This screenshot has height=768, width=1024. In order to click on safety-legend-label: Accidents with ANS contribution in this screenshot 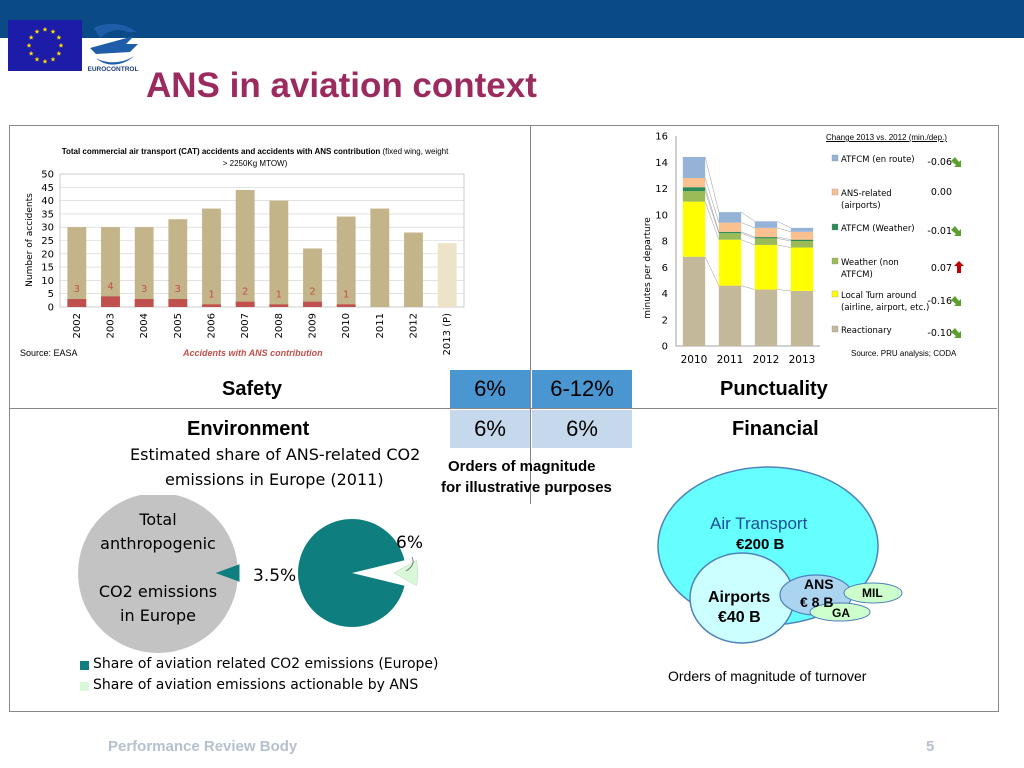, I will do `click(253, 353)`.